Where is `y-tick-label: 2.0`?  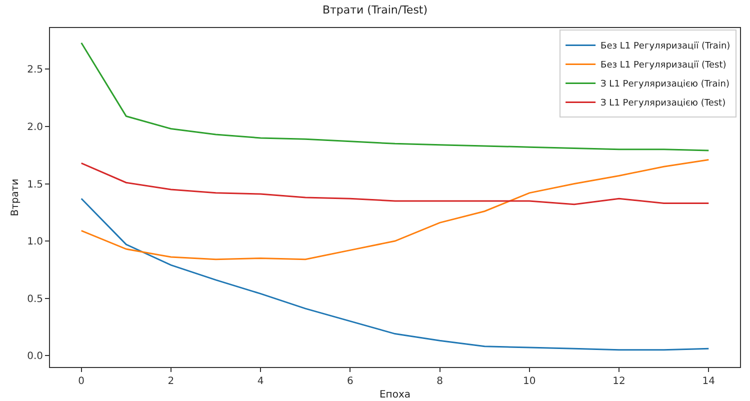 y-tick-label: 2.0 is located at coordinates (35, 127).